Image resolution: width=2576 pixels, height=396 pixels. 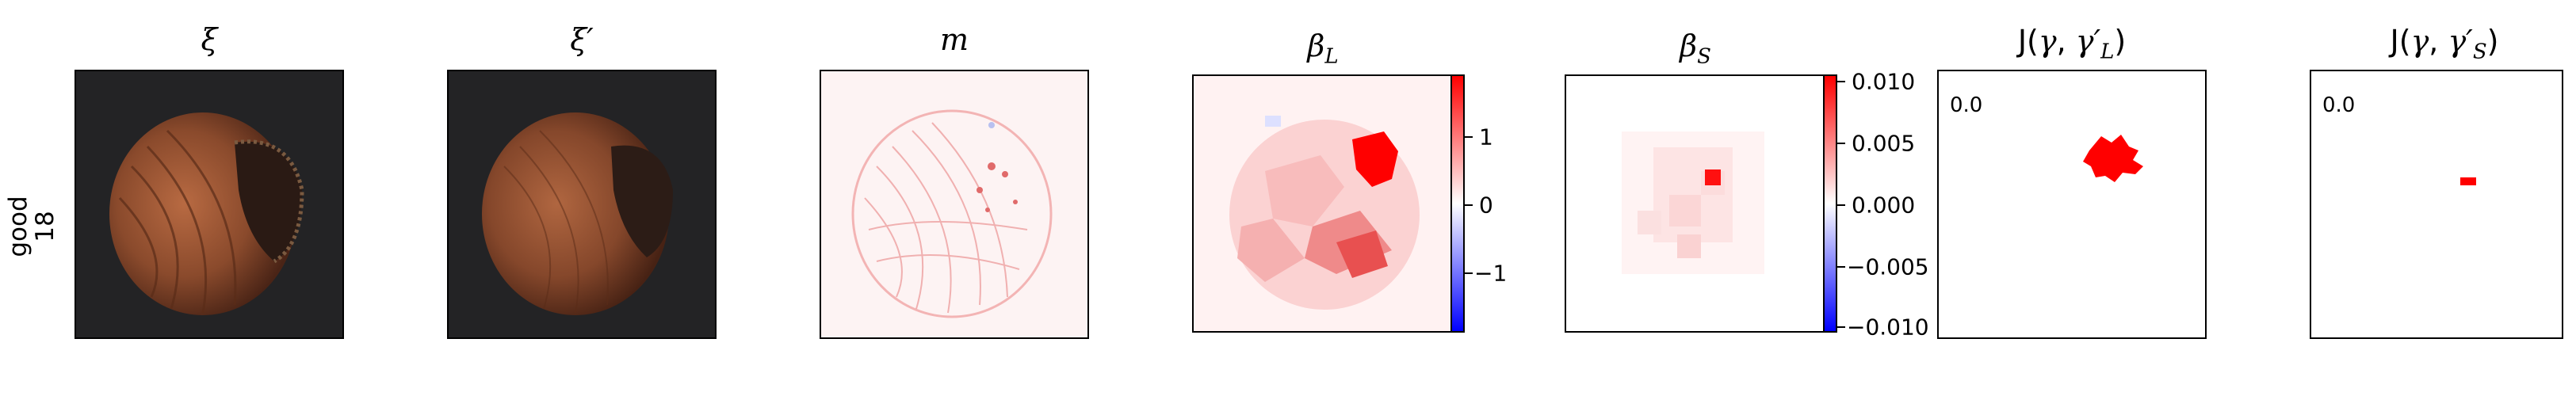 What do you see at coordinates (2419, 41) in the screenshot?
I see `j-s-title-gamma: γ` at bounding box center [2419, 41].